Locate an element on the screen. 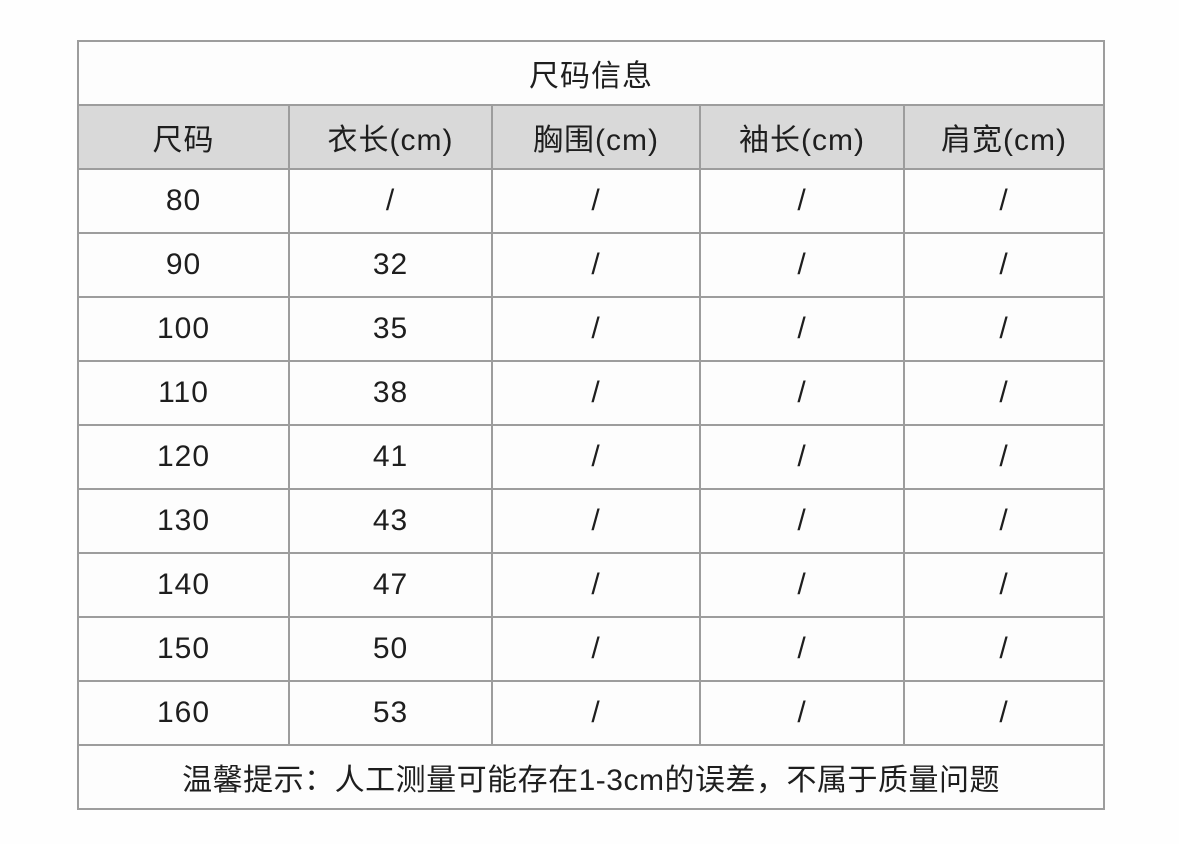  measurement-cell: 35 is located at coordinates (390, 329).